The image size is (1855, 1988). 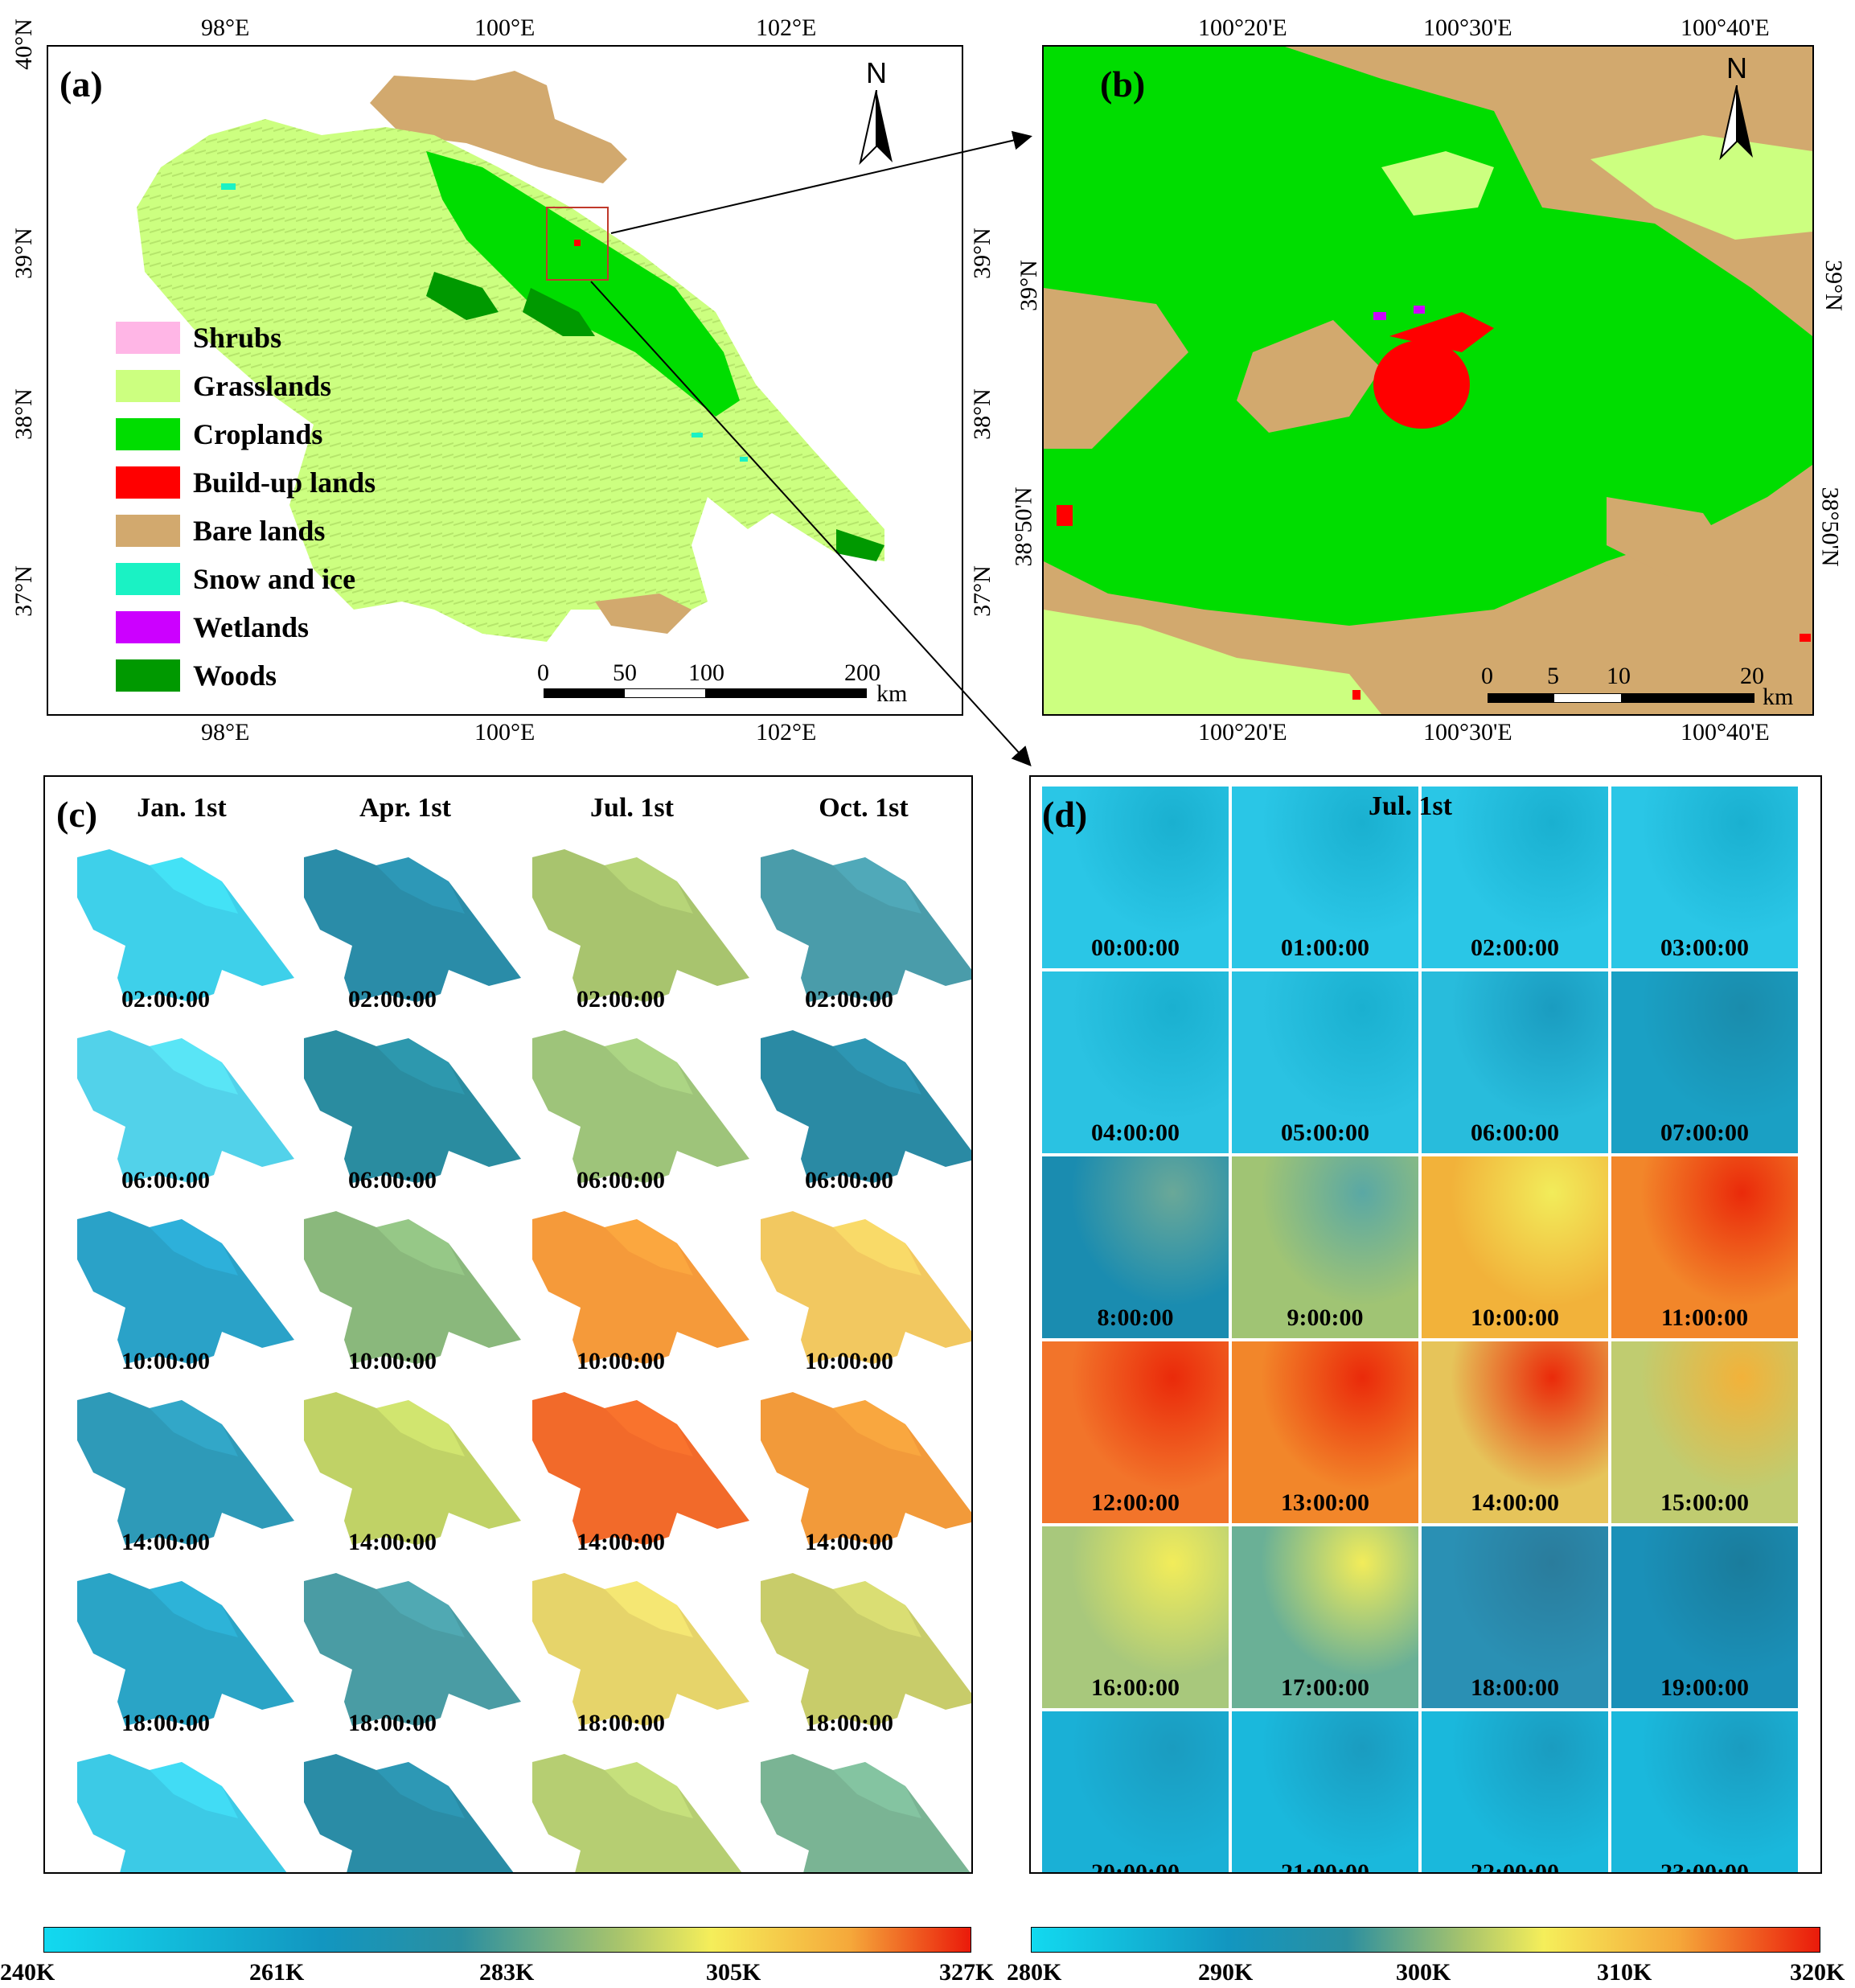 What do you see at coordinates (1515, 1062) in the screenshot?
I see `hourly-lst-tile: 06:00:00` at bounding box center [1515, 1062].